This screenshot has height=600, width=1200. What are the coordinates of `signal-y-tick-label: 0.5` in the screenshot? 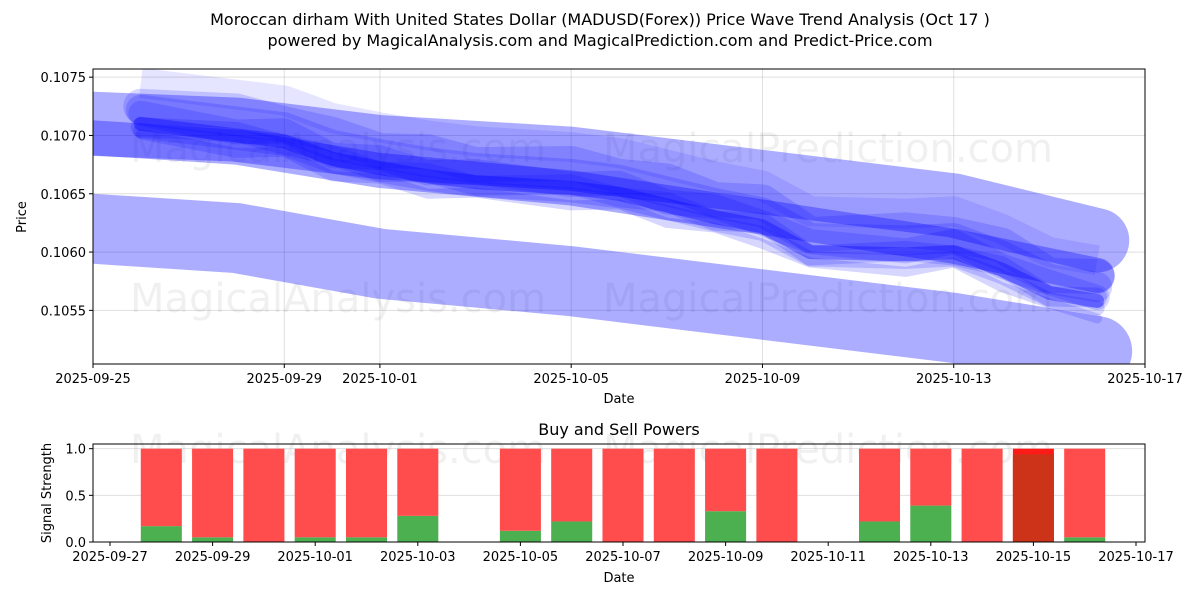 It's located at (75, 496).